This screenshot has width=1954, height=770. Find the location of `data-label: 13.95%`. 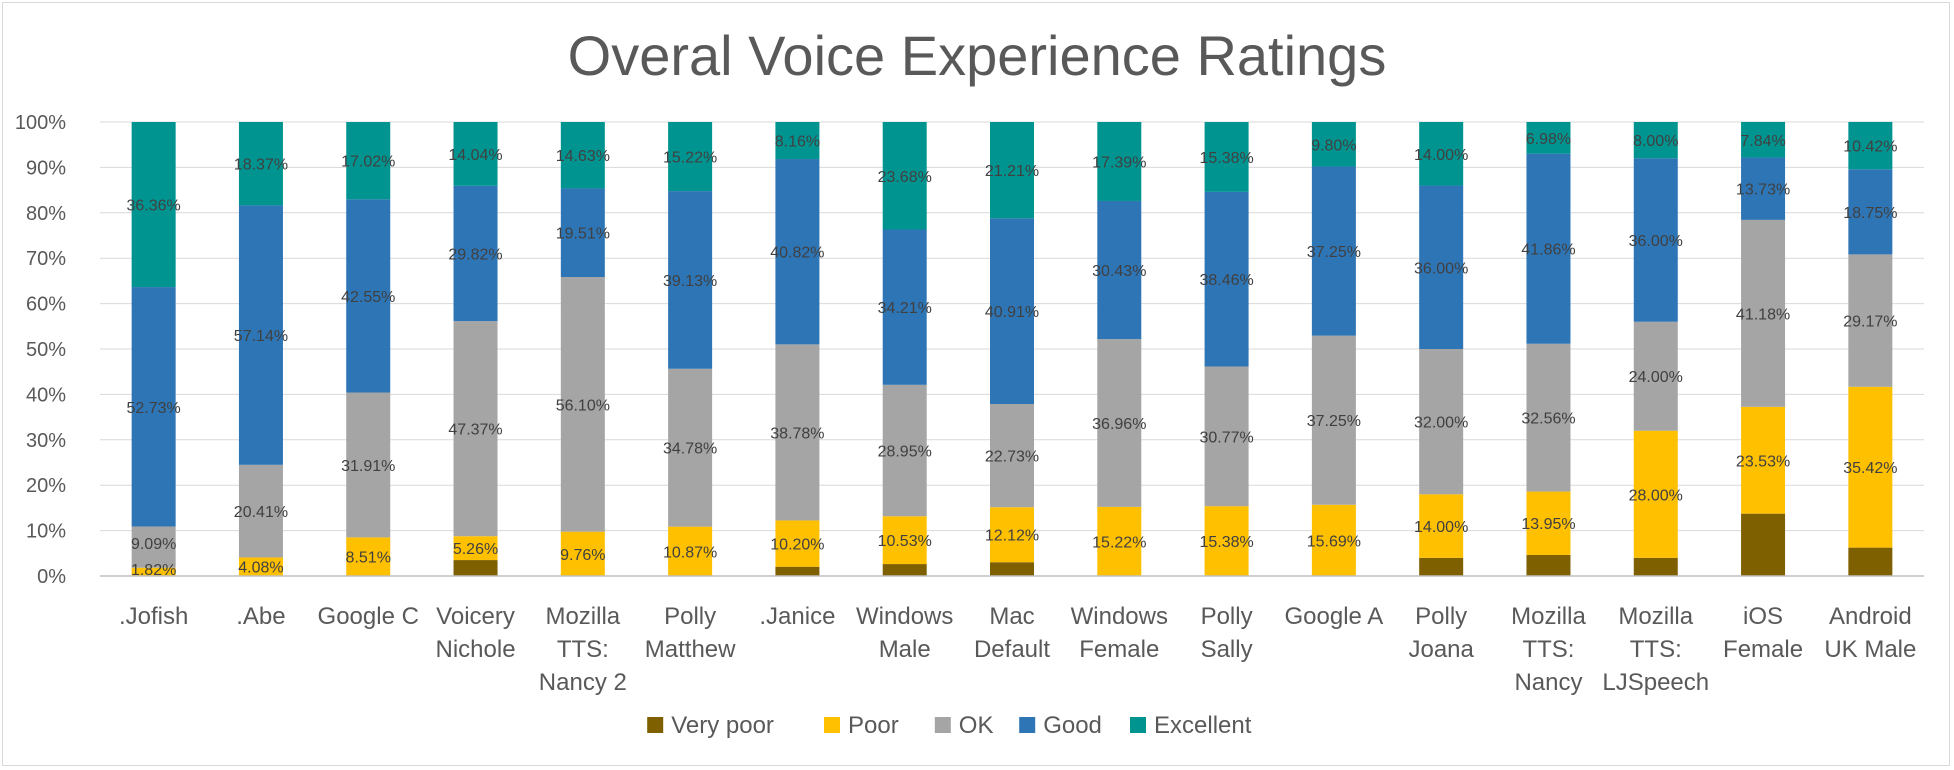

data-label: 13.95% is located at coordinates (1548, 524).